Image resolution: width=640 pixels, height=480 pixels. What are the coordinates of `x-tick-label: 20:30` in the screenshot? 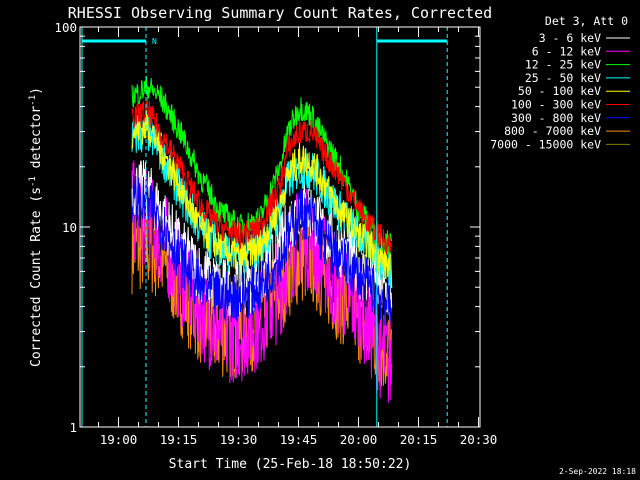 It's located at (479, 439).